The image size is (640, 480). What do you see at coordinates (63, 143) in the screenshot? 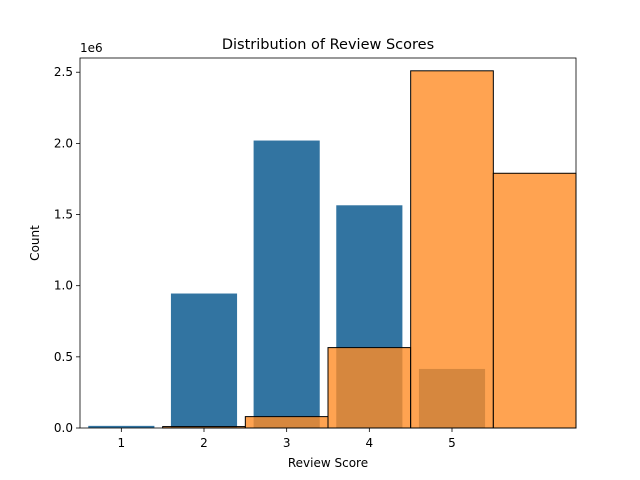
I see `y-tick-label-2000000: 2.0` at bounding box center [63, 143].